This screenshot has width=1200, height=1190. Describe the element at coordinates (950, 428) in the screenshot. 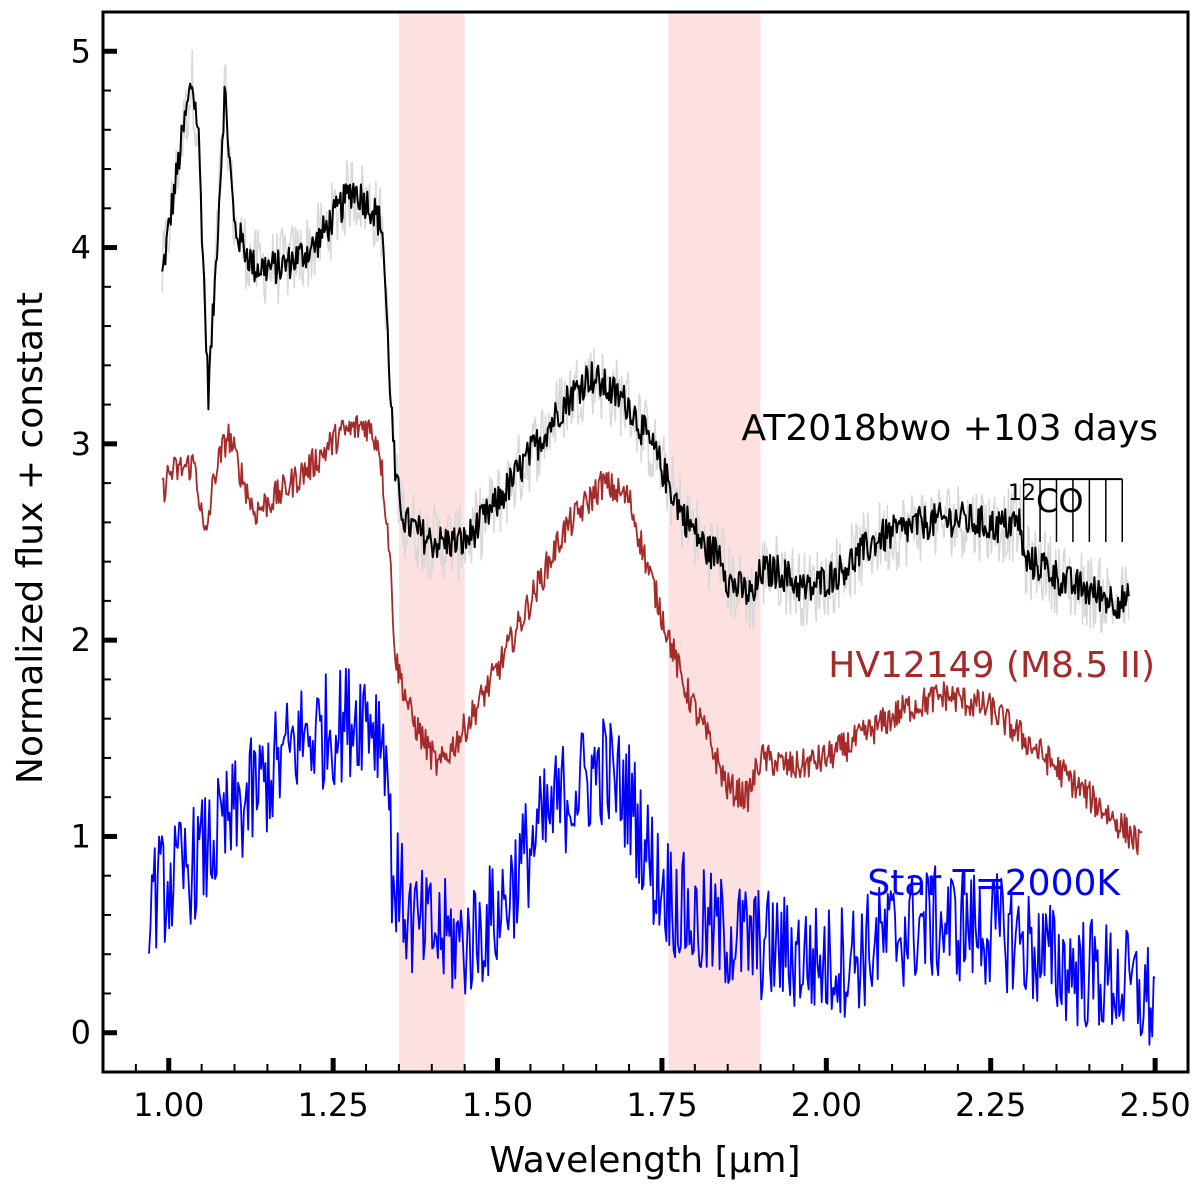

I see `series-label-at2018bwo: AT2018bwo +103 days` at that location.